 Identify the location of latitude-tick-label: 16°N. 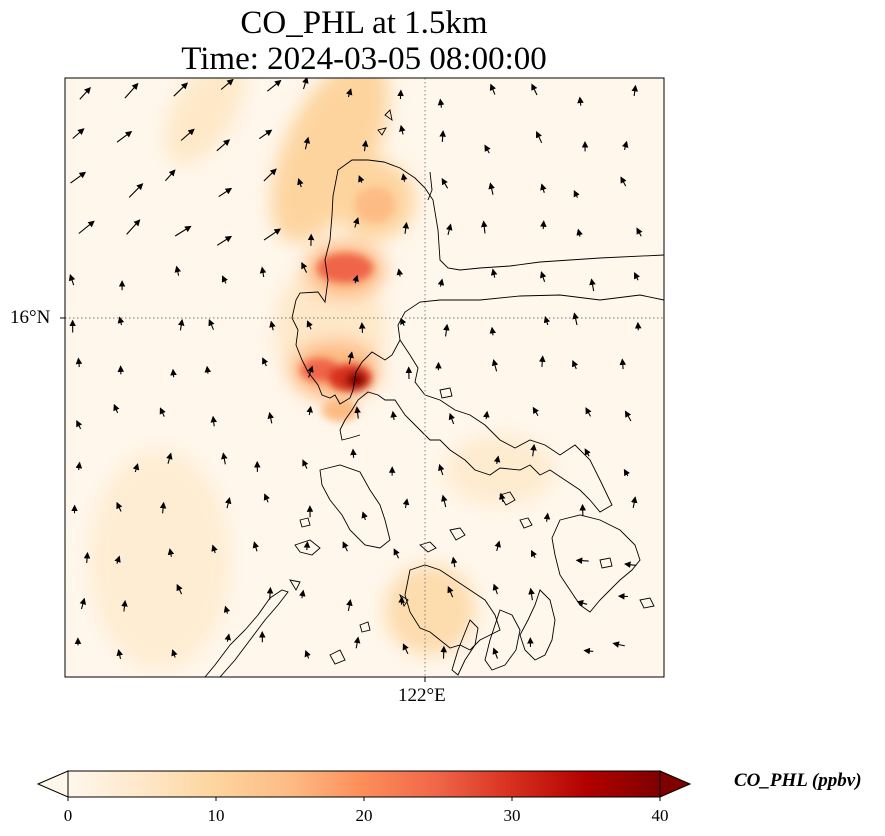
(30, 317).